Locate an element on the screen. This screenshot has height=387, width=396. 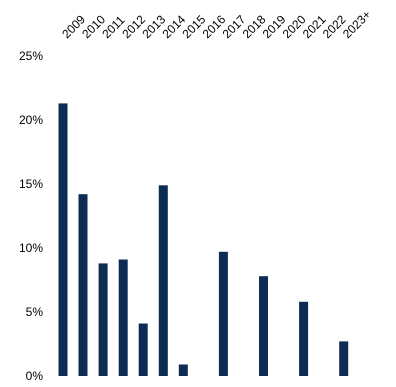
y-tick-label: 0% is located at coordinates (35, 376).